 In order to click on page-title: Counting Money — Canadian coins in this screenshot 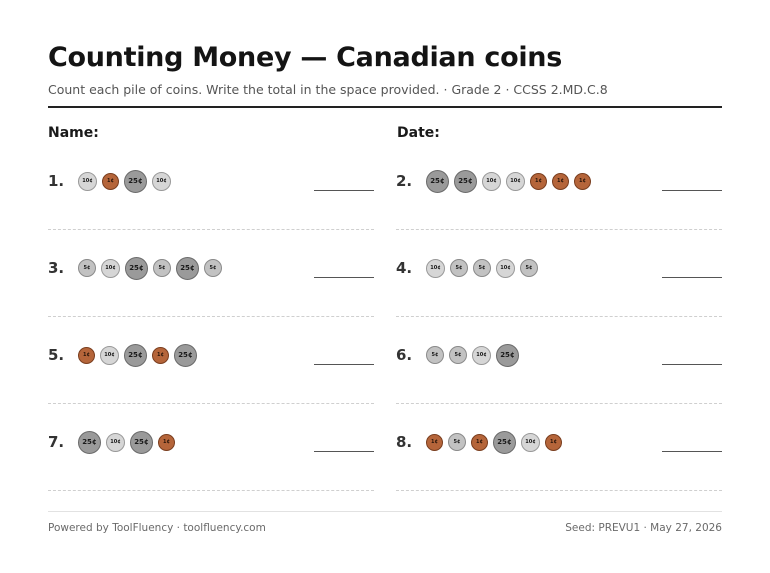, I will do `click(305, 57)`.